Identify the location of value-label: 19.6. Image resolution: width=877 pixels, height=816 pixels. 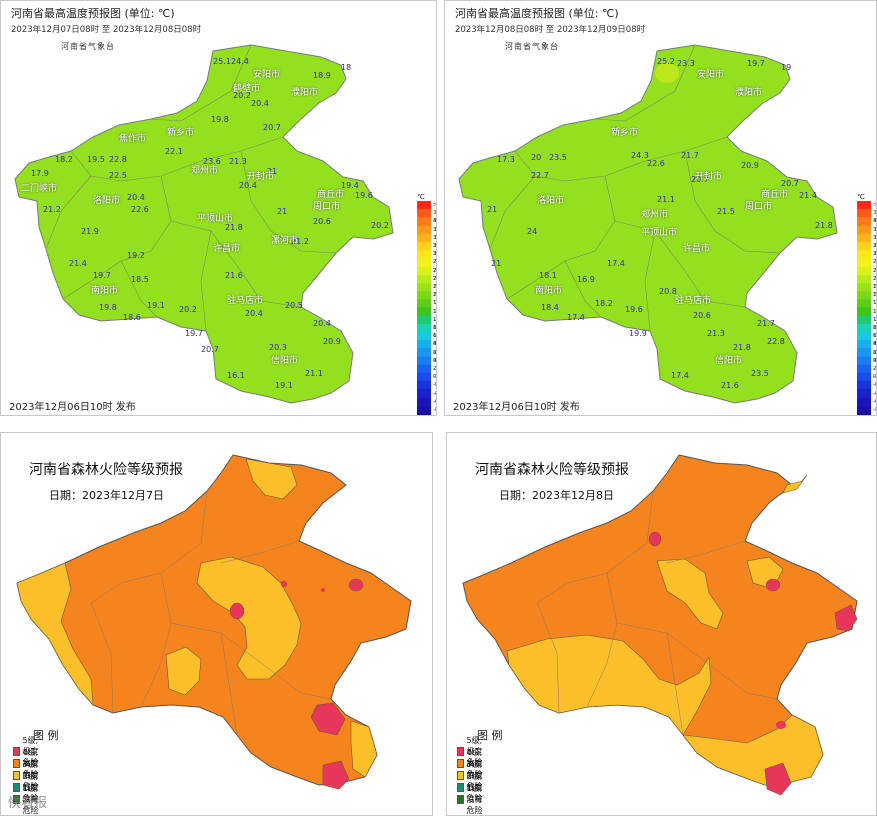
(364, 195).